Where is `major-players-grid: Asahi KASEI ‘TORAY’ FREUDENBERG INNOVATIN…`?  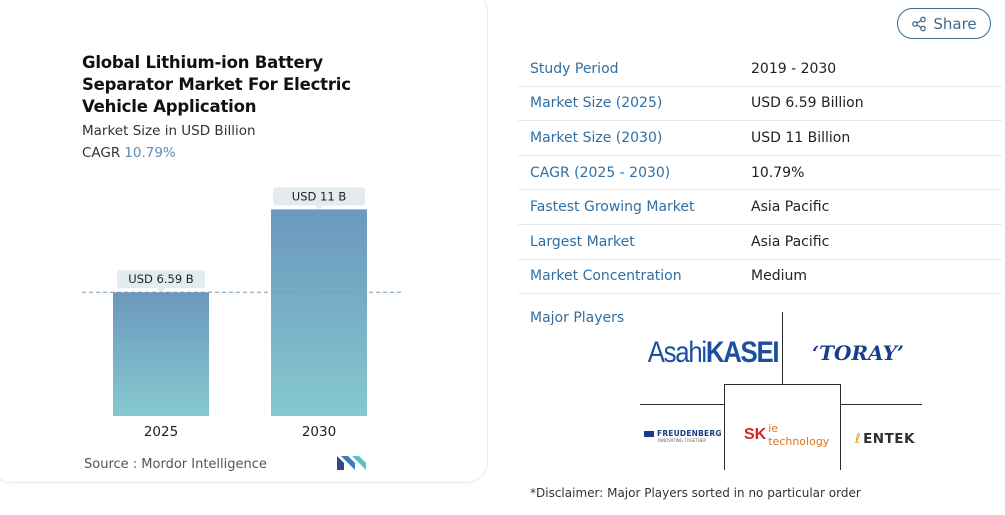 major-players-grid: Asahi KASEI ‘TORAY’ FREUDENBERG INNOVATIN… is located at coordinates (782, 392).